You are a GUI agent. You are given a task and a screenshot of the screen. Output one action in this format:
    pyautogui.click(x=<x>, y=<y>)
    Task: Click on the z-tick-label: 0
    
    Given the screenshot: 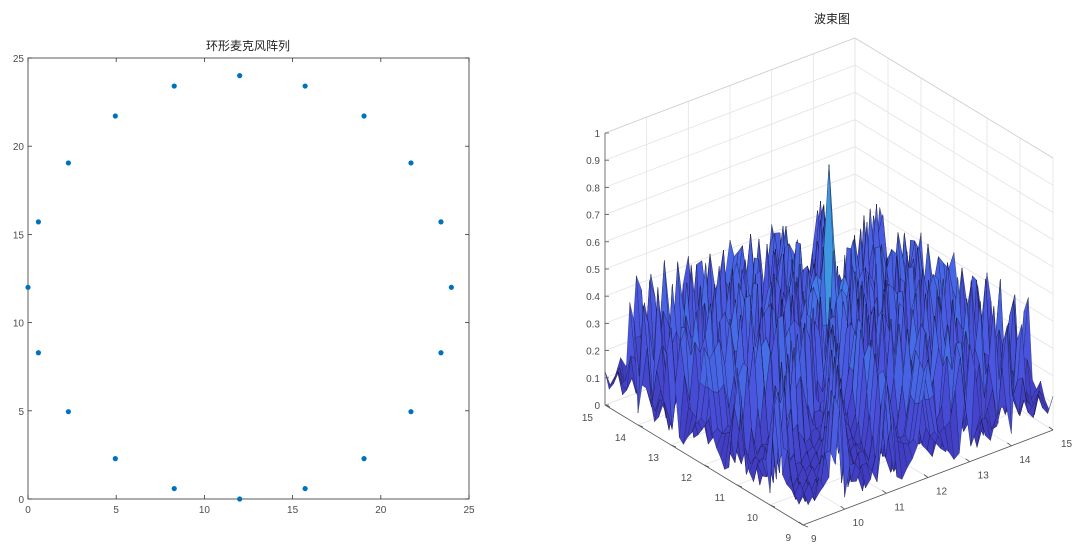 What is the action you would take?
    pyautogui.click(x=597, y=406)
    